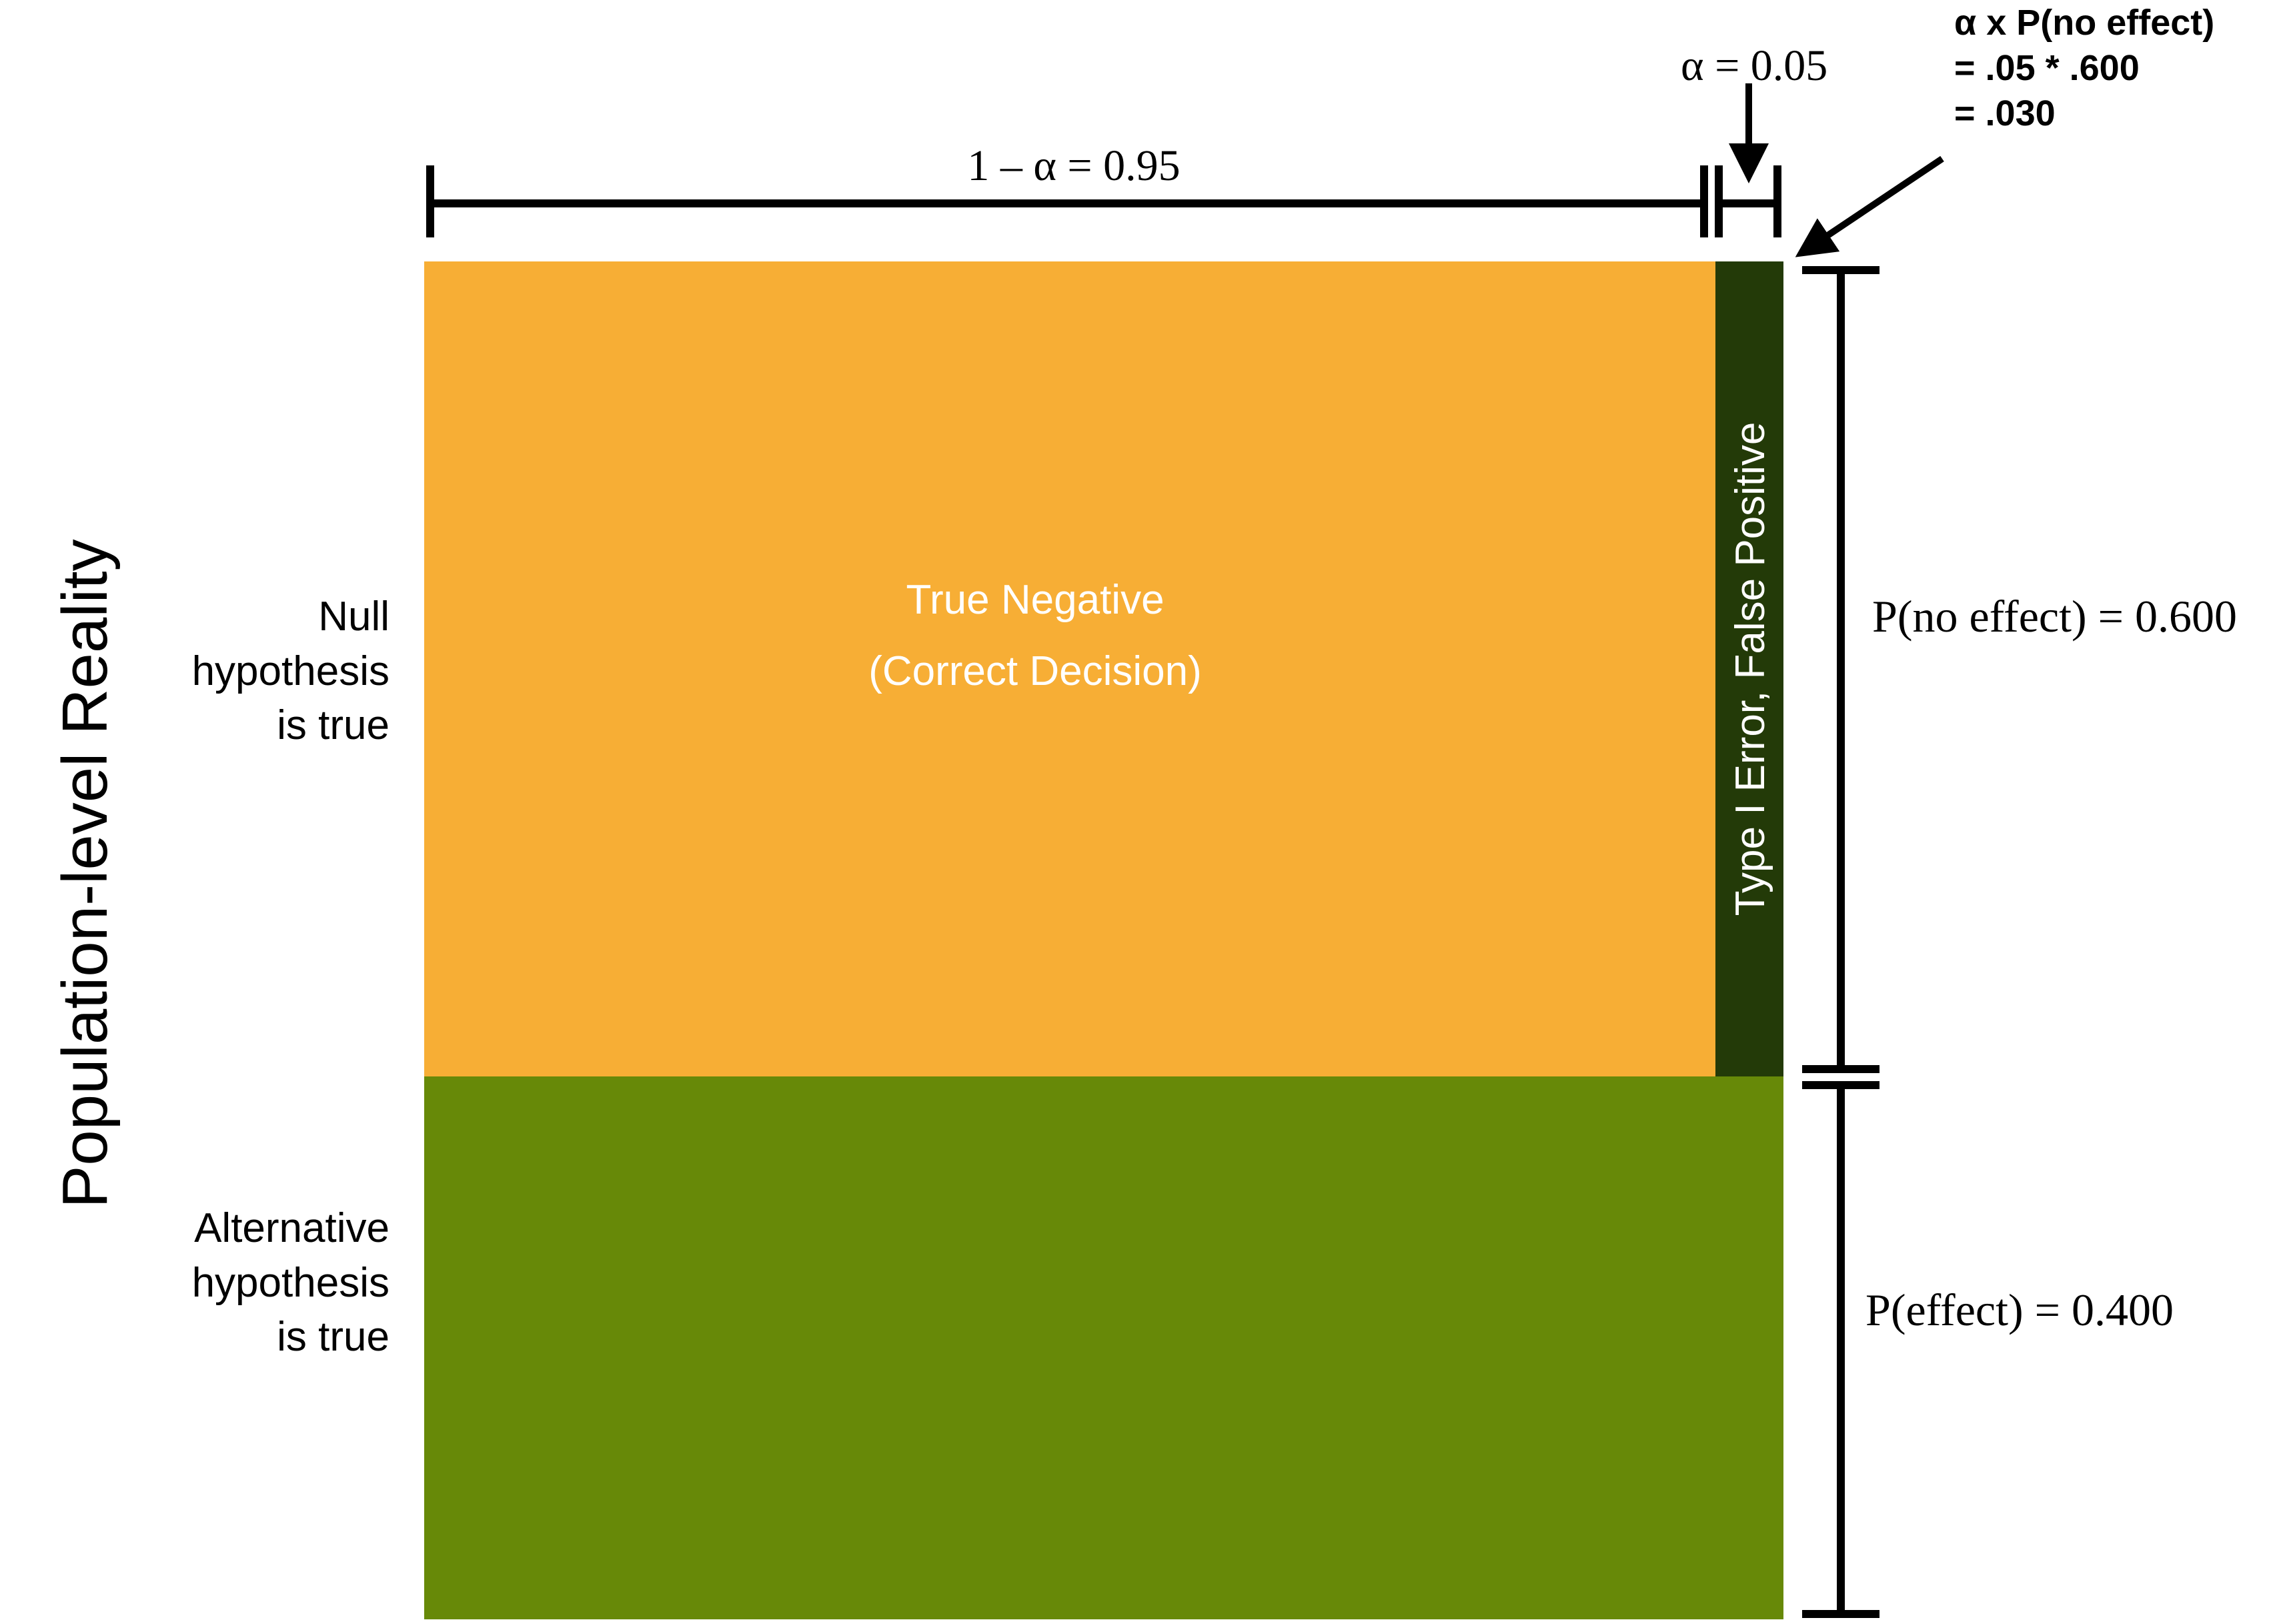 This screenshot has width=2275, height=1624. I want to click on type-one-error-label: Type I Error, False Positive, so click(1750, 669).